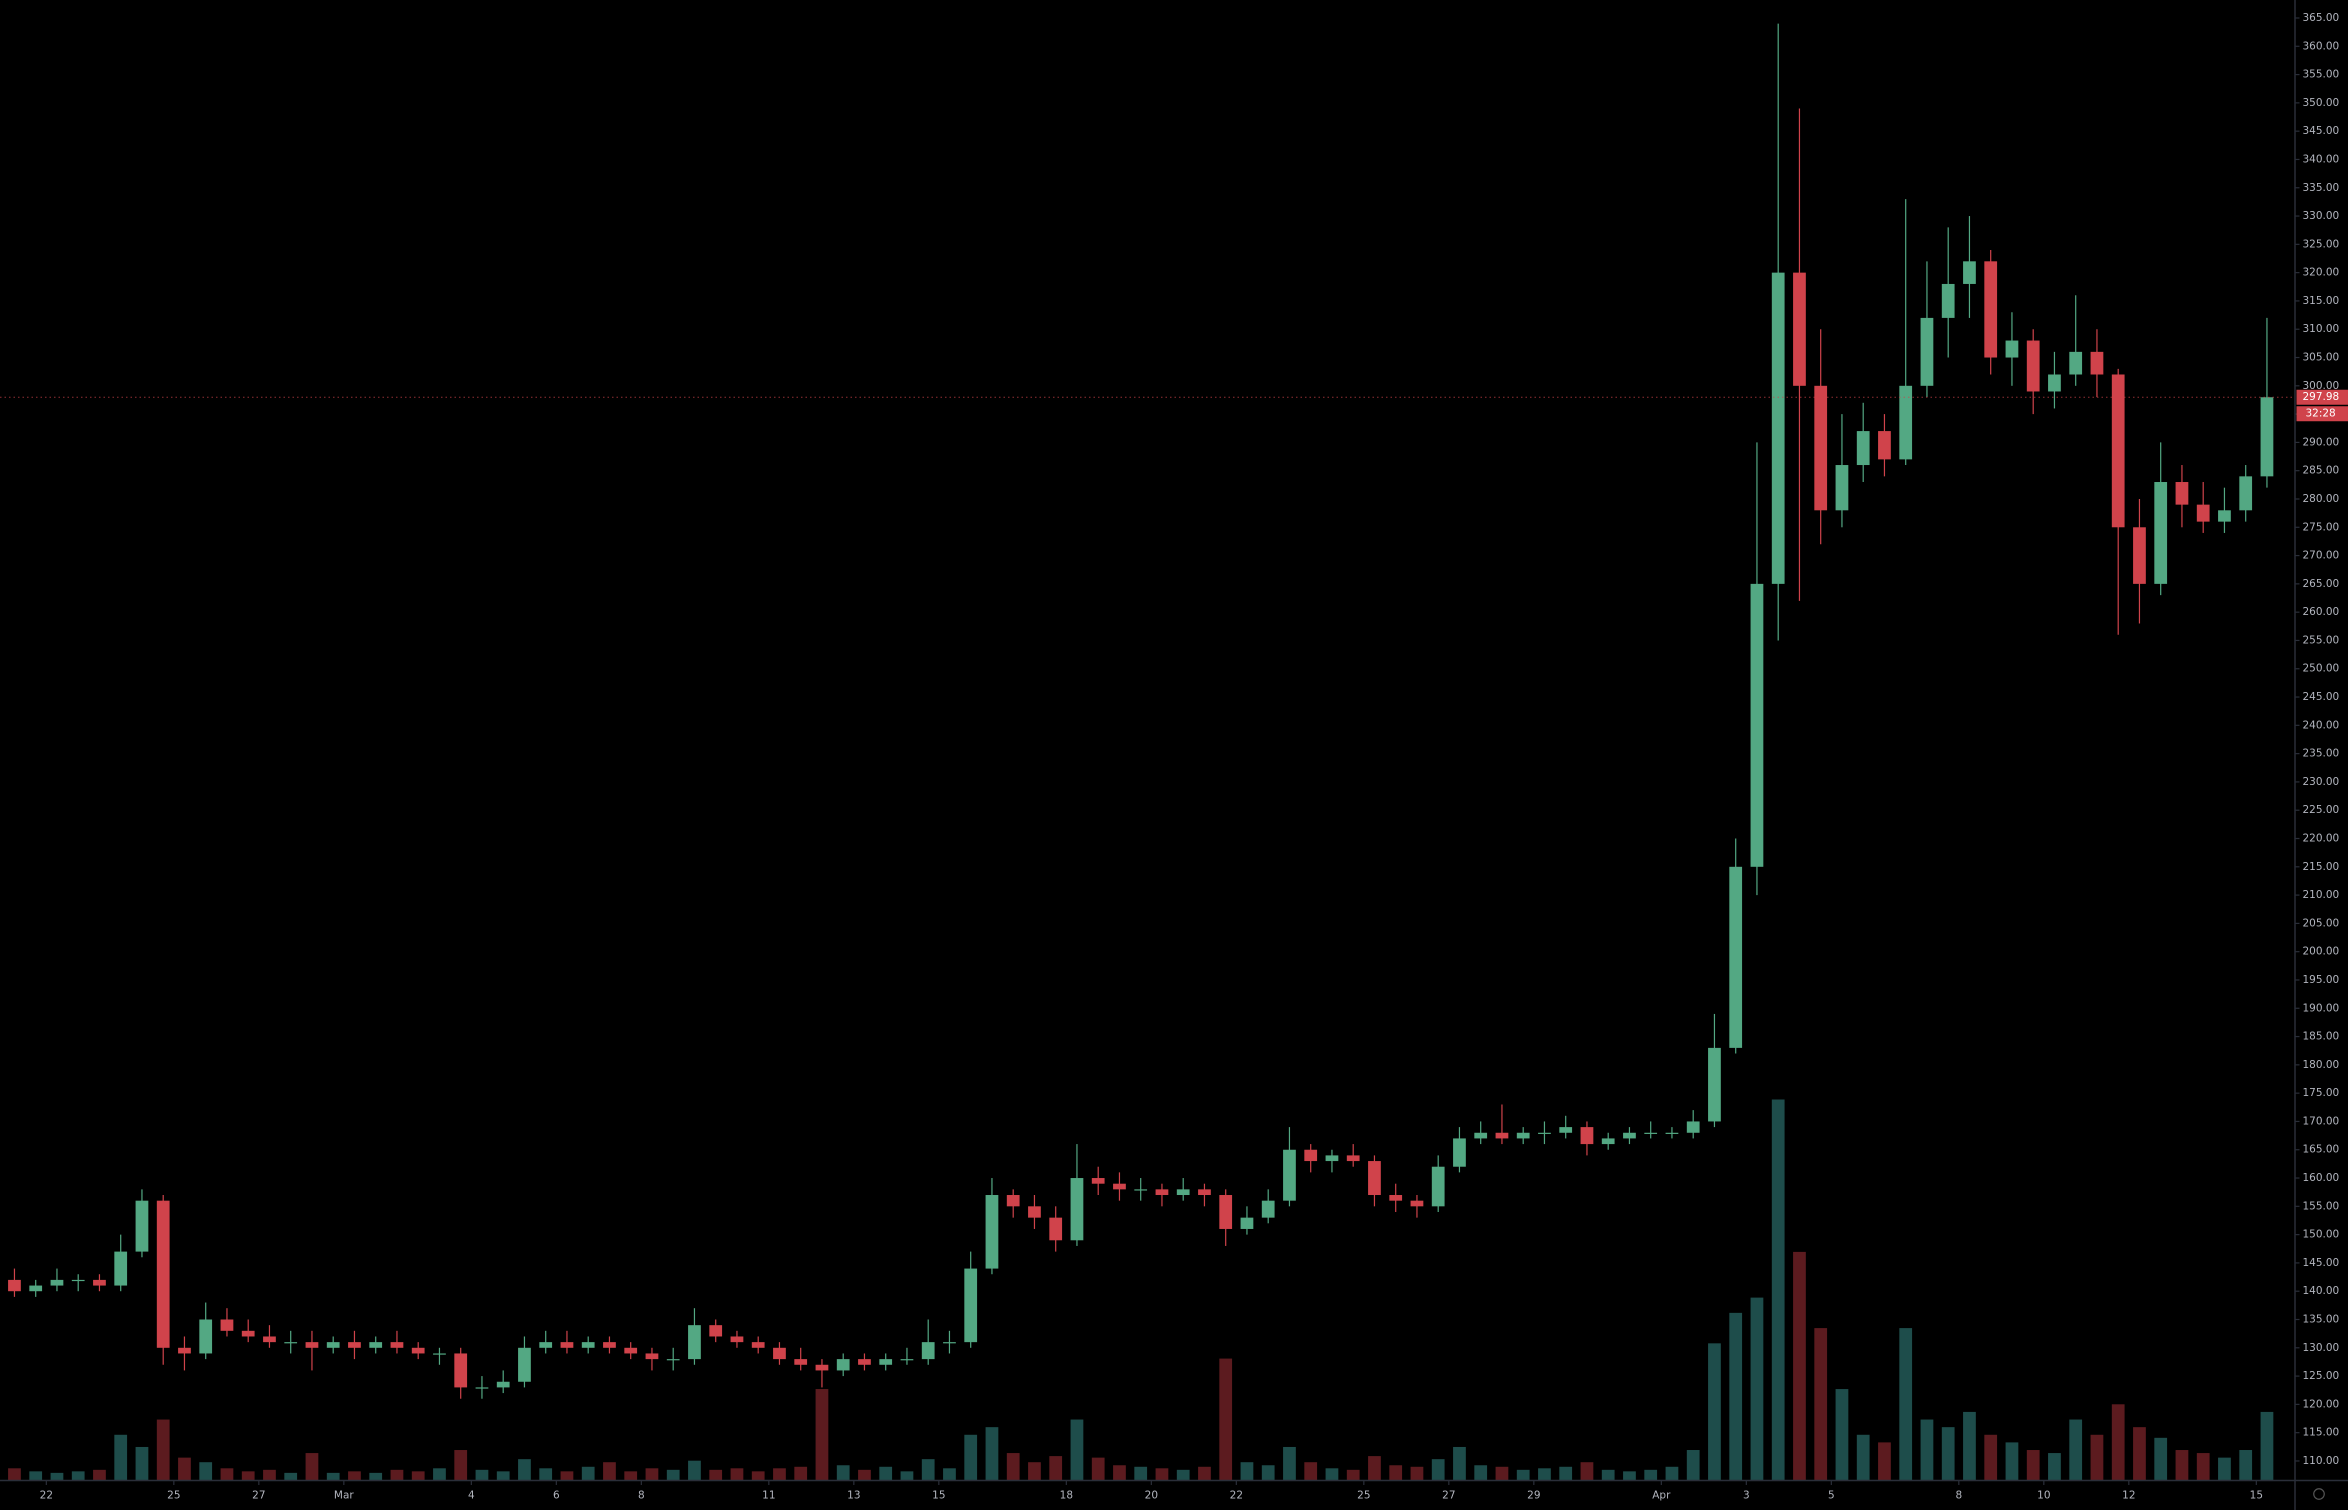 This screenshot has width=2348, height=1510. What do you see at coordinates (46, 1495) in the screenshot?
I see `x-tick-label: 22` at bounding box center [46, 1495].